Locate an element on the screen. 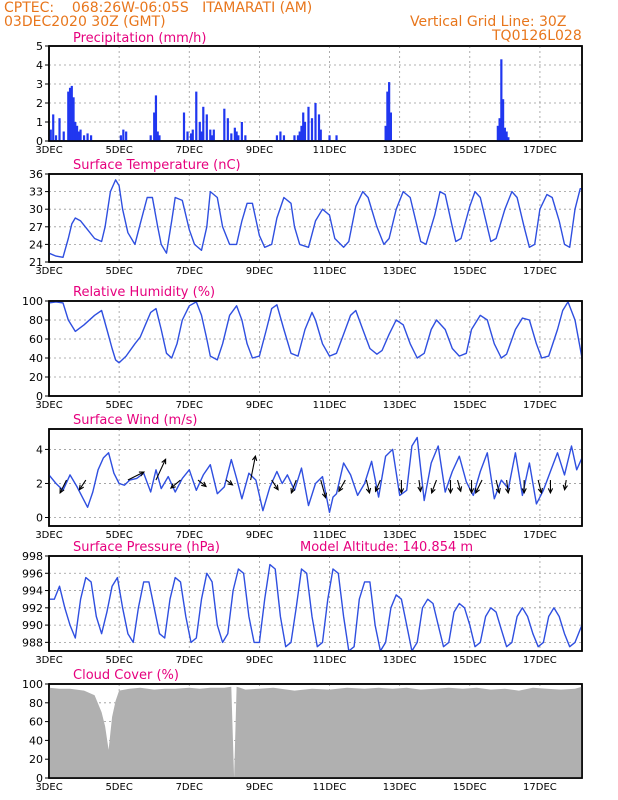  wind-xtick-label: 11DEC is located at coordinates (330, 535).